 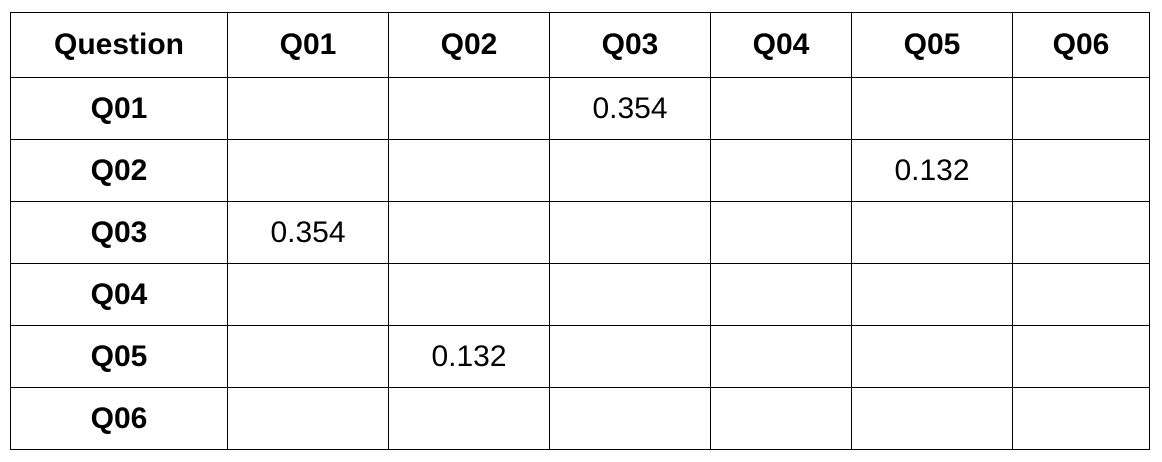 What do you see at coordinates (308, 45) in the screenshot?
I see `column-header-q01: Q01` at bounding box center [308, 45].